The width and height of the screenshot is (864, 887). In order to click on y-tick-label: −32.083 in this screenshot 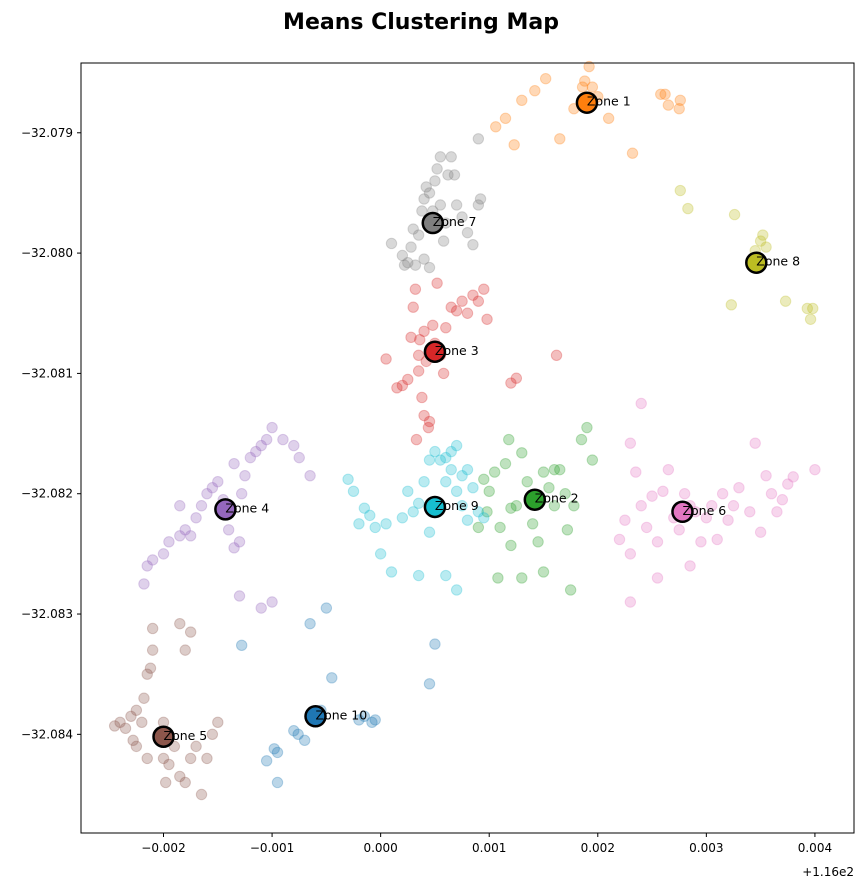, I will do `click(47, 614)`.